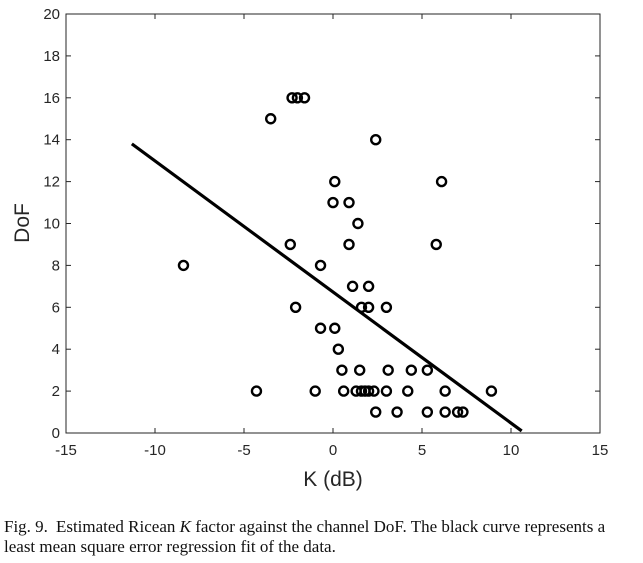  What do you see at coordinates (22, 223) in the screenshot?
I see `y-axis-label: DoF` at bounding box center [22, 223].